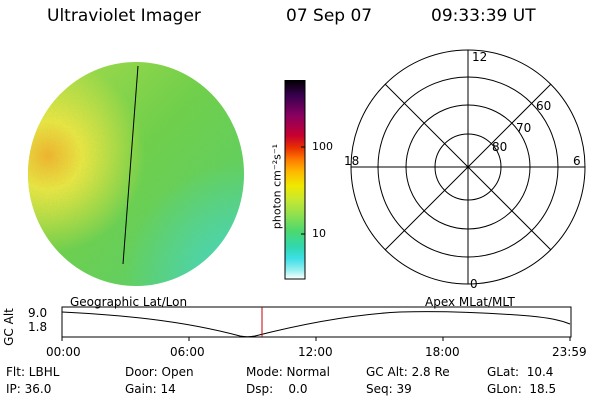 The width and height of the screenshot is (600, 400). What do you see at coordinates (479, 57) in the screenshot?
I see `mlt-label-12: 12` at bounding box center [479, 57].